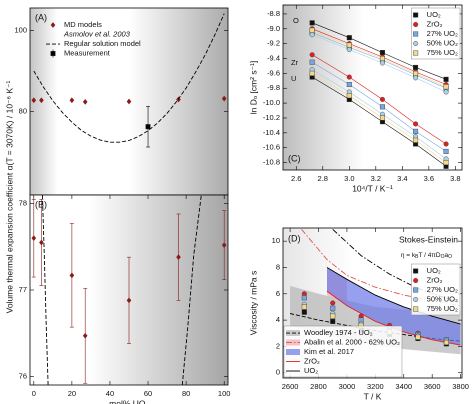 The width and height of the screenshot is (474, 404). I want to click on y-tick-label: 78, so click(23, 203).